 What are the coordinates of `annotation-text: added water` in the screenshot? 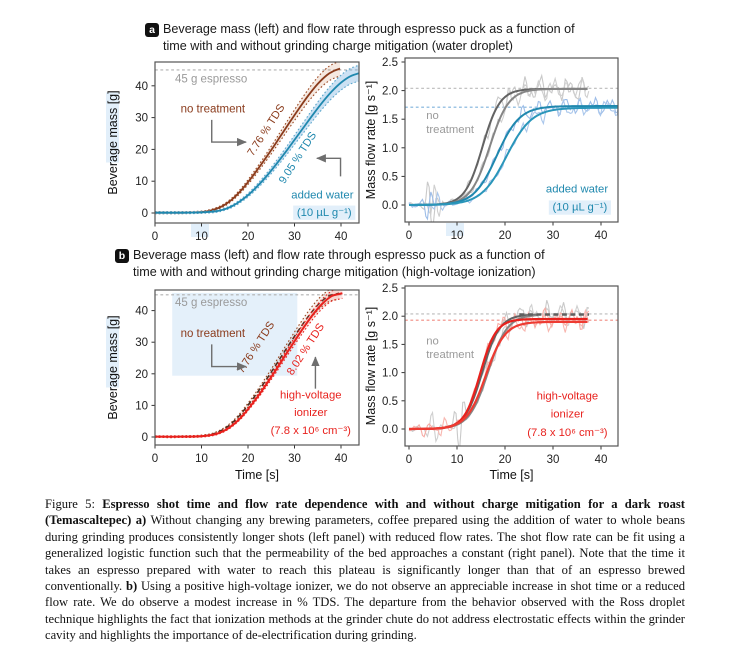 It's located at (577, 189).